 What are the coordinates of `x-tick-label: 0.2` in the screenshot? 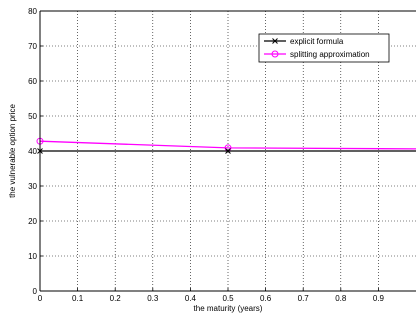 It's located at (116, 298).